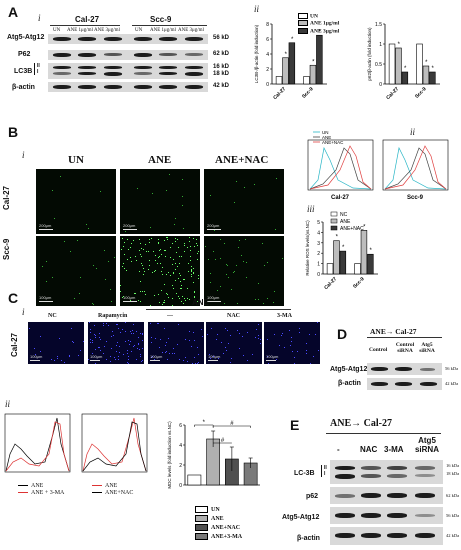 This screenshot has width=461, height=550. I want to click on y-axis-label: Relative ROS levels(vs.NC), so click(307, 248).